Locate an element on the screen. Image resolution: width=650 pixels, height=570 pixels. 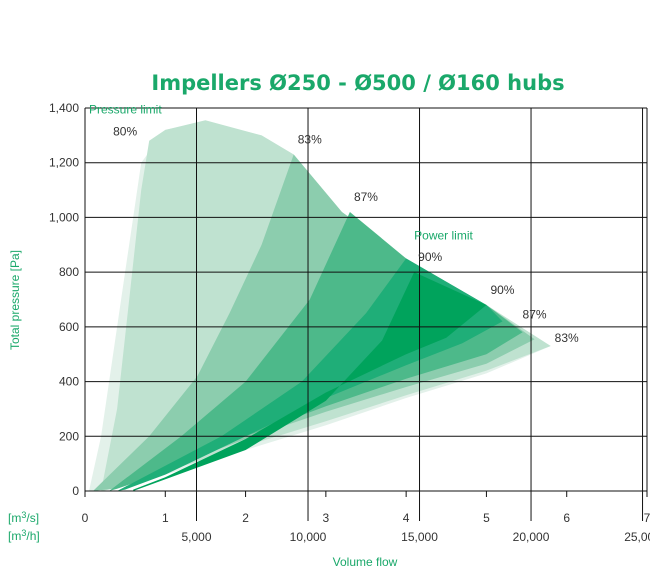
y-tick-label: 1,400 is located at coordinates (64, 108).